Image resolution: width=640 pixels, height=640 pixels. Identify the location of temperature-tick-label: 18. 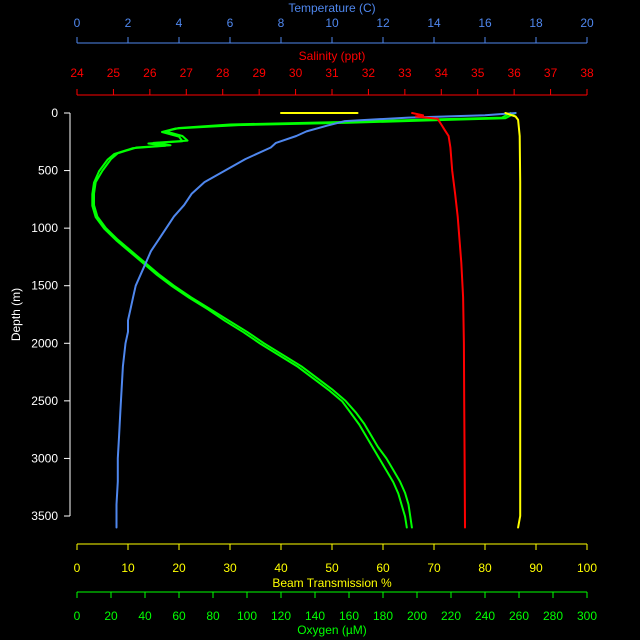
(536, 23).